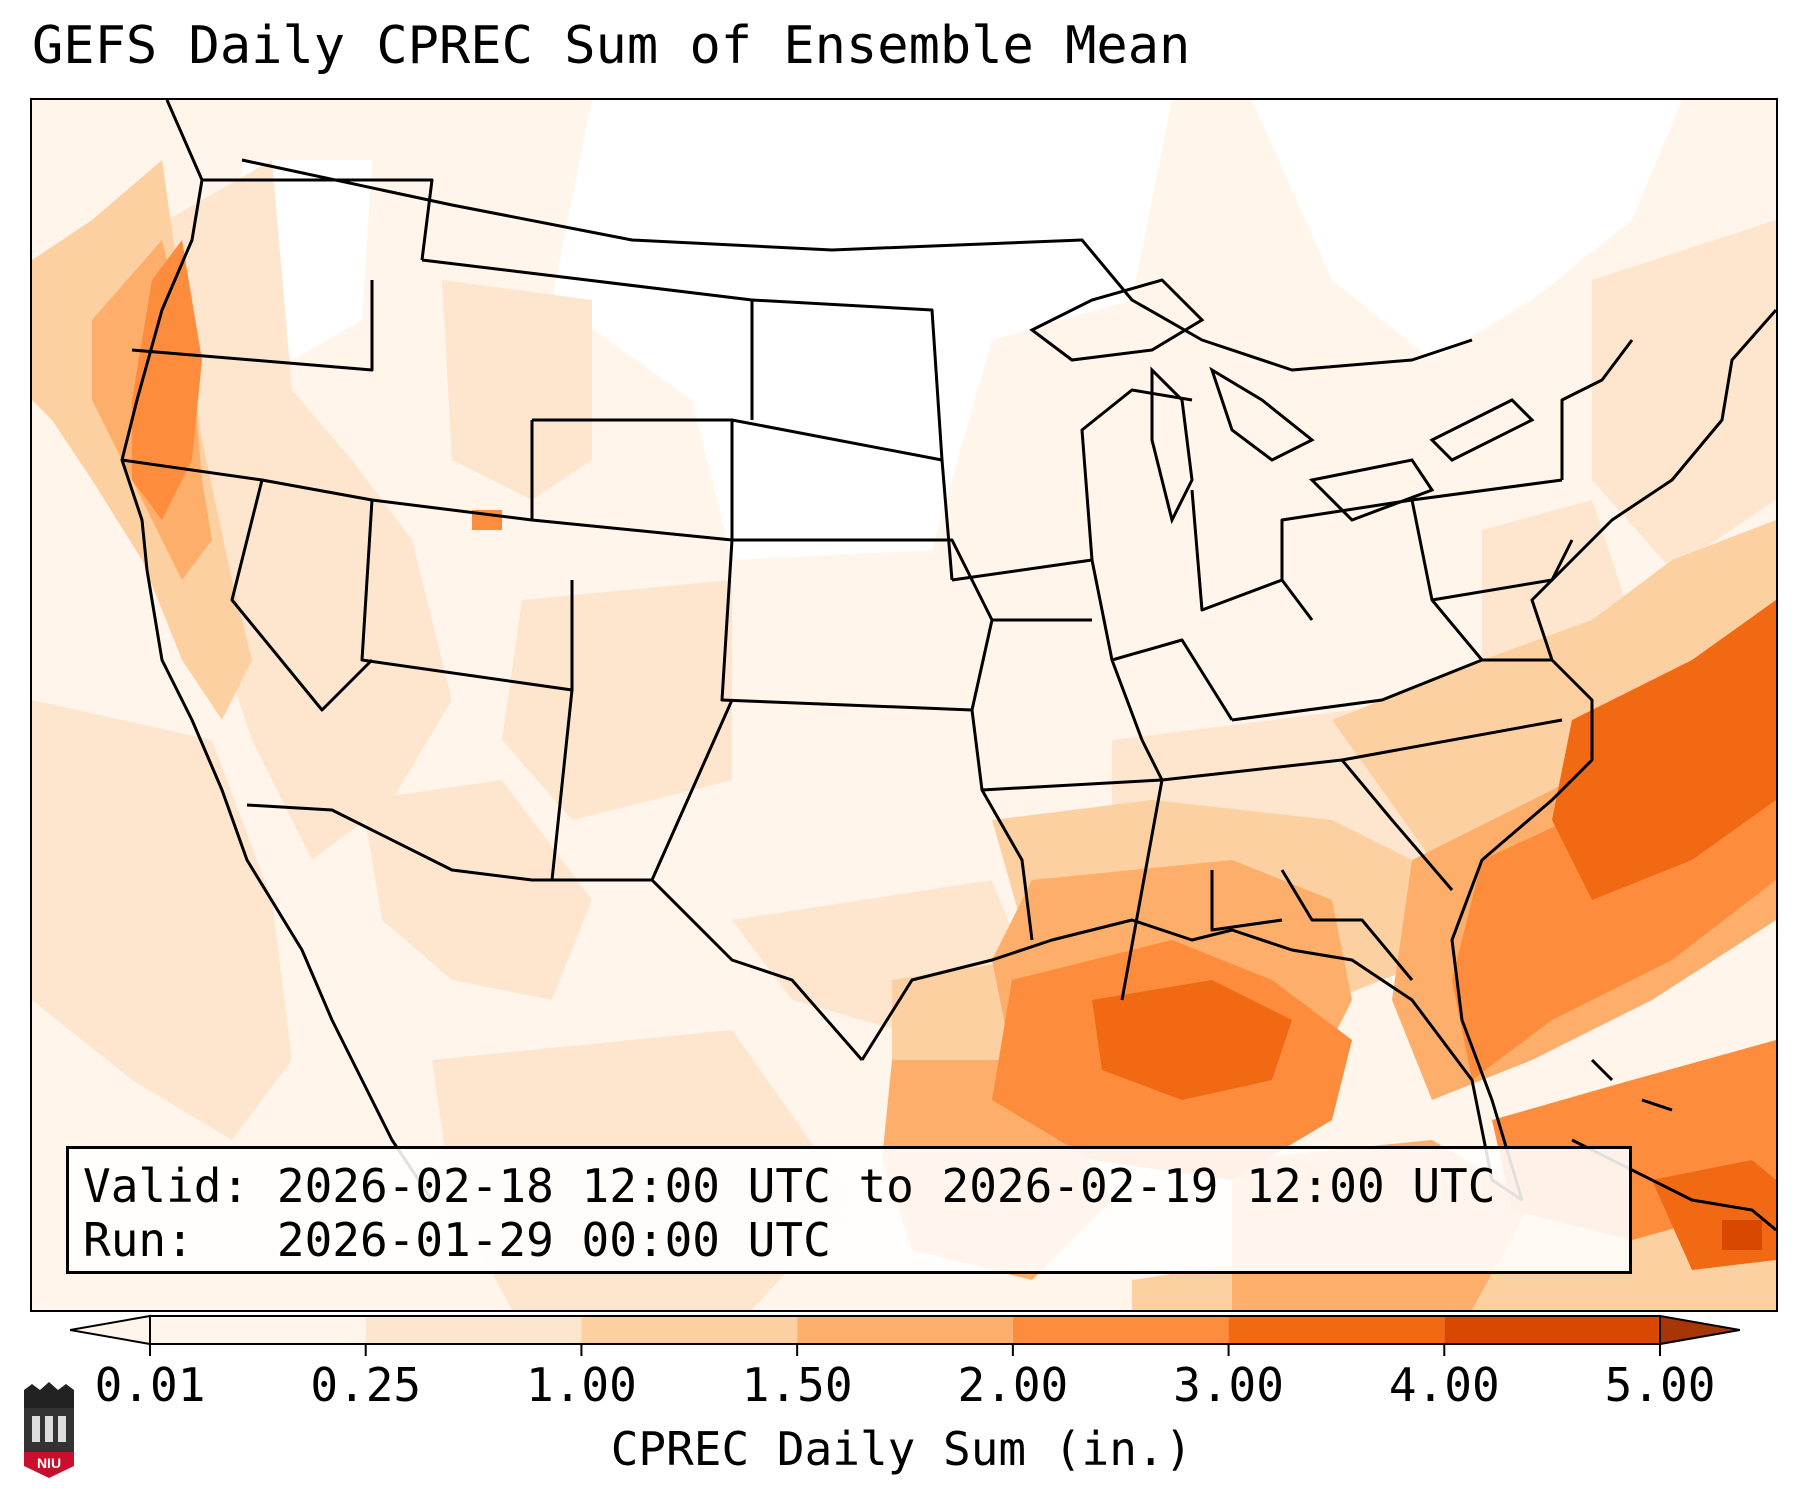  Describe the element at coordinates (1444, 1385) in the screenshot. I see `colorbar-tick-label: 4.00` at that location.